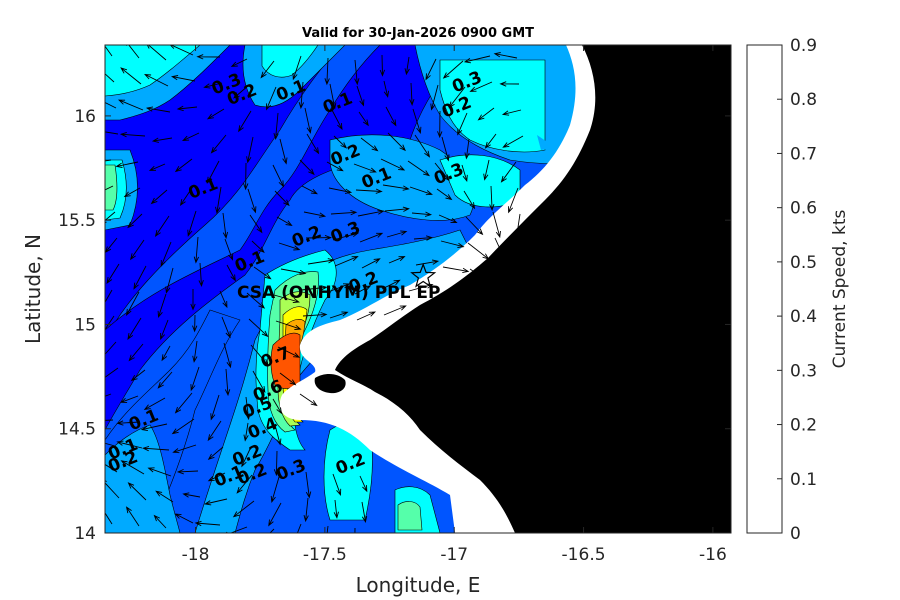  What do you see at coordinates (803, 46) in the screenshot?
I see `colorbar-tick-label: 0.9` at bounding box center [803, 46].